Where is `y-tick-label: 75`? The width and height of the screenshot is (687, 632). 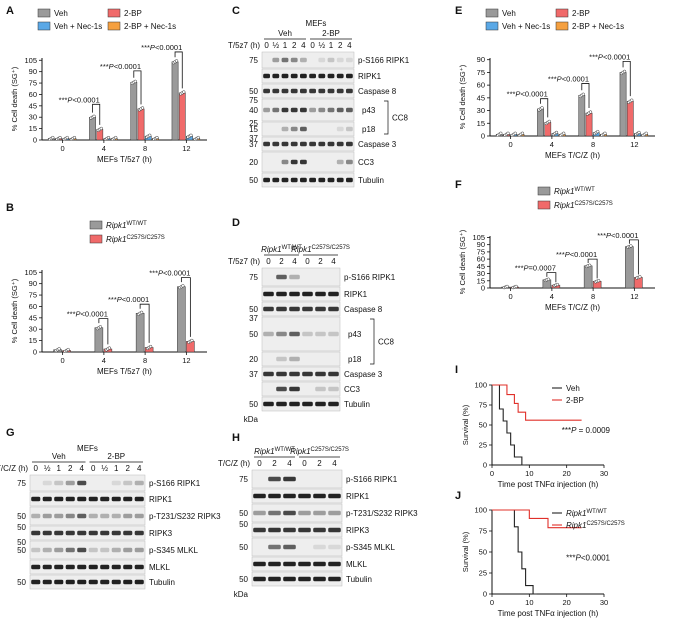
y-tick-label: 75 is located at coordinates (481, 251).